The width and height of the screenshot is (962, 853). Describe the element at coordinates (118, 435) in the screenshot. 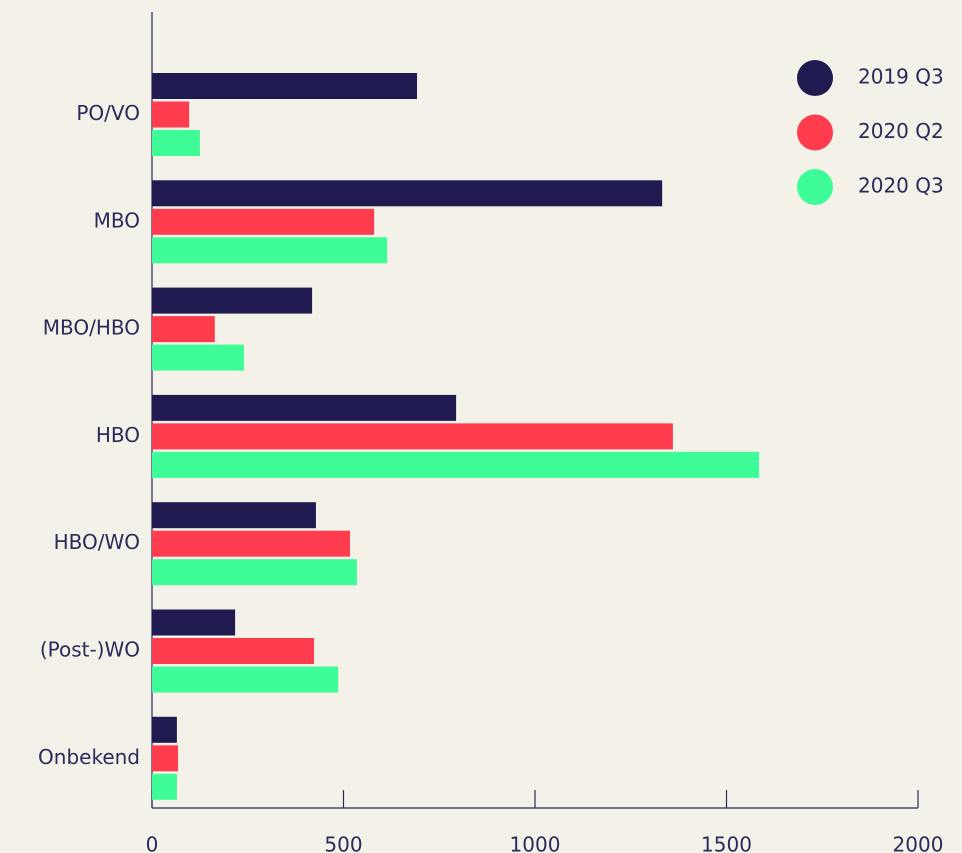

I see `y-tick-label: HBO` at that location.